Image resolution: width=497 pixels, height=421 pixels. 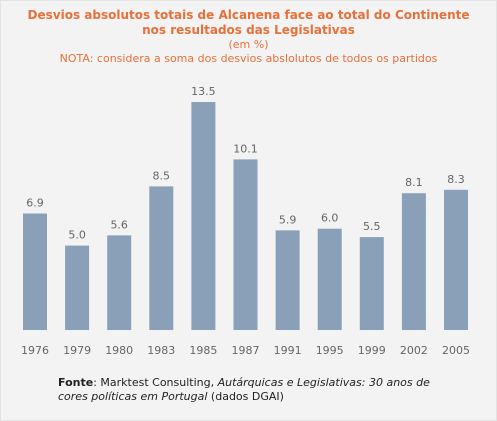 What do you see at coordinates (119, 350) in the screenshot?
I see `tick-label-1980: 1980` at bounding box center [119, 350].